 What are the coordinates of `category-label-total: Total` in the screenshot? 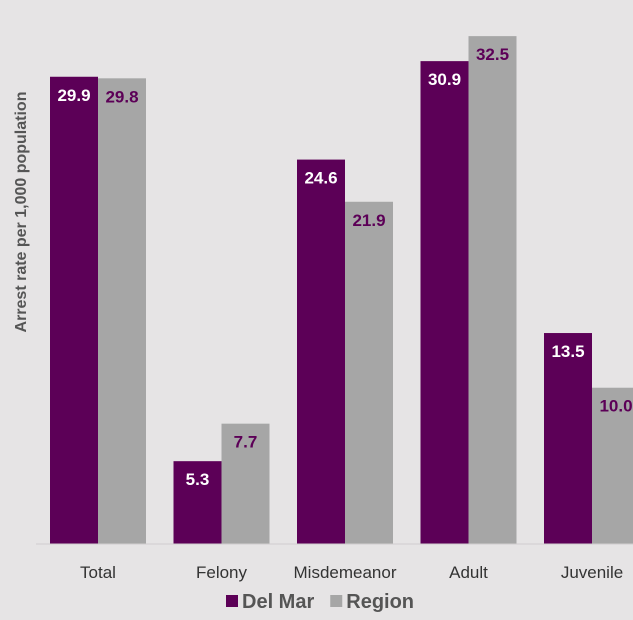 It's located at (98, 572).